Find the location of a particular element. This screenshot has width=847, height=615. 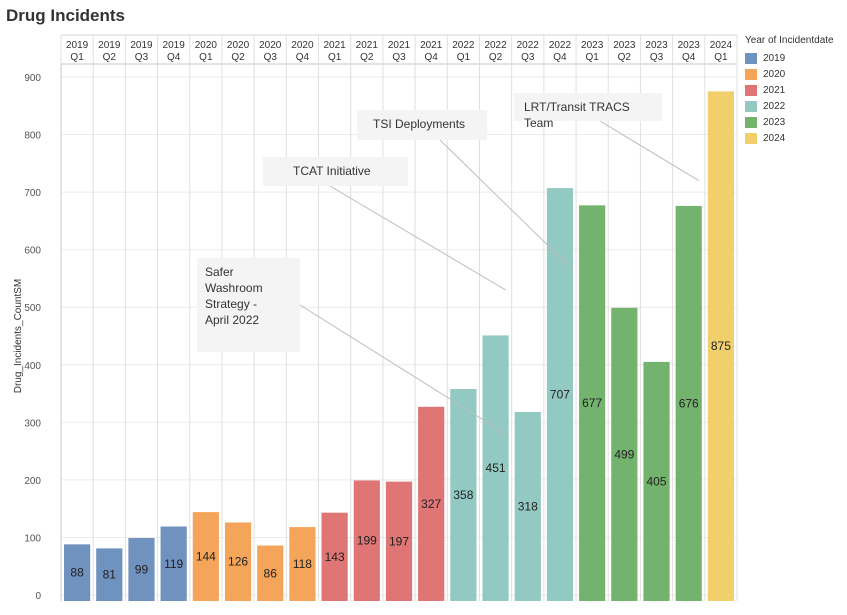

y-tick-label: 200 is located at coordinates (32, 481).